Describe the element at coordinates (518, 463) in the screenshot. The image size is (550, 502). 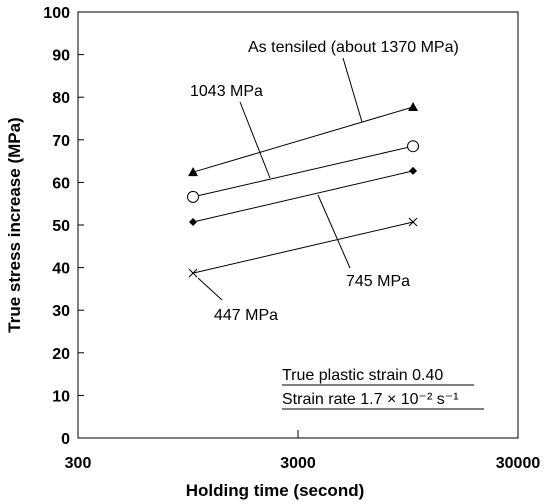
I see `x-tick-label: 30000` at that location.